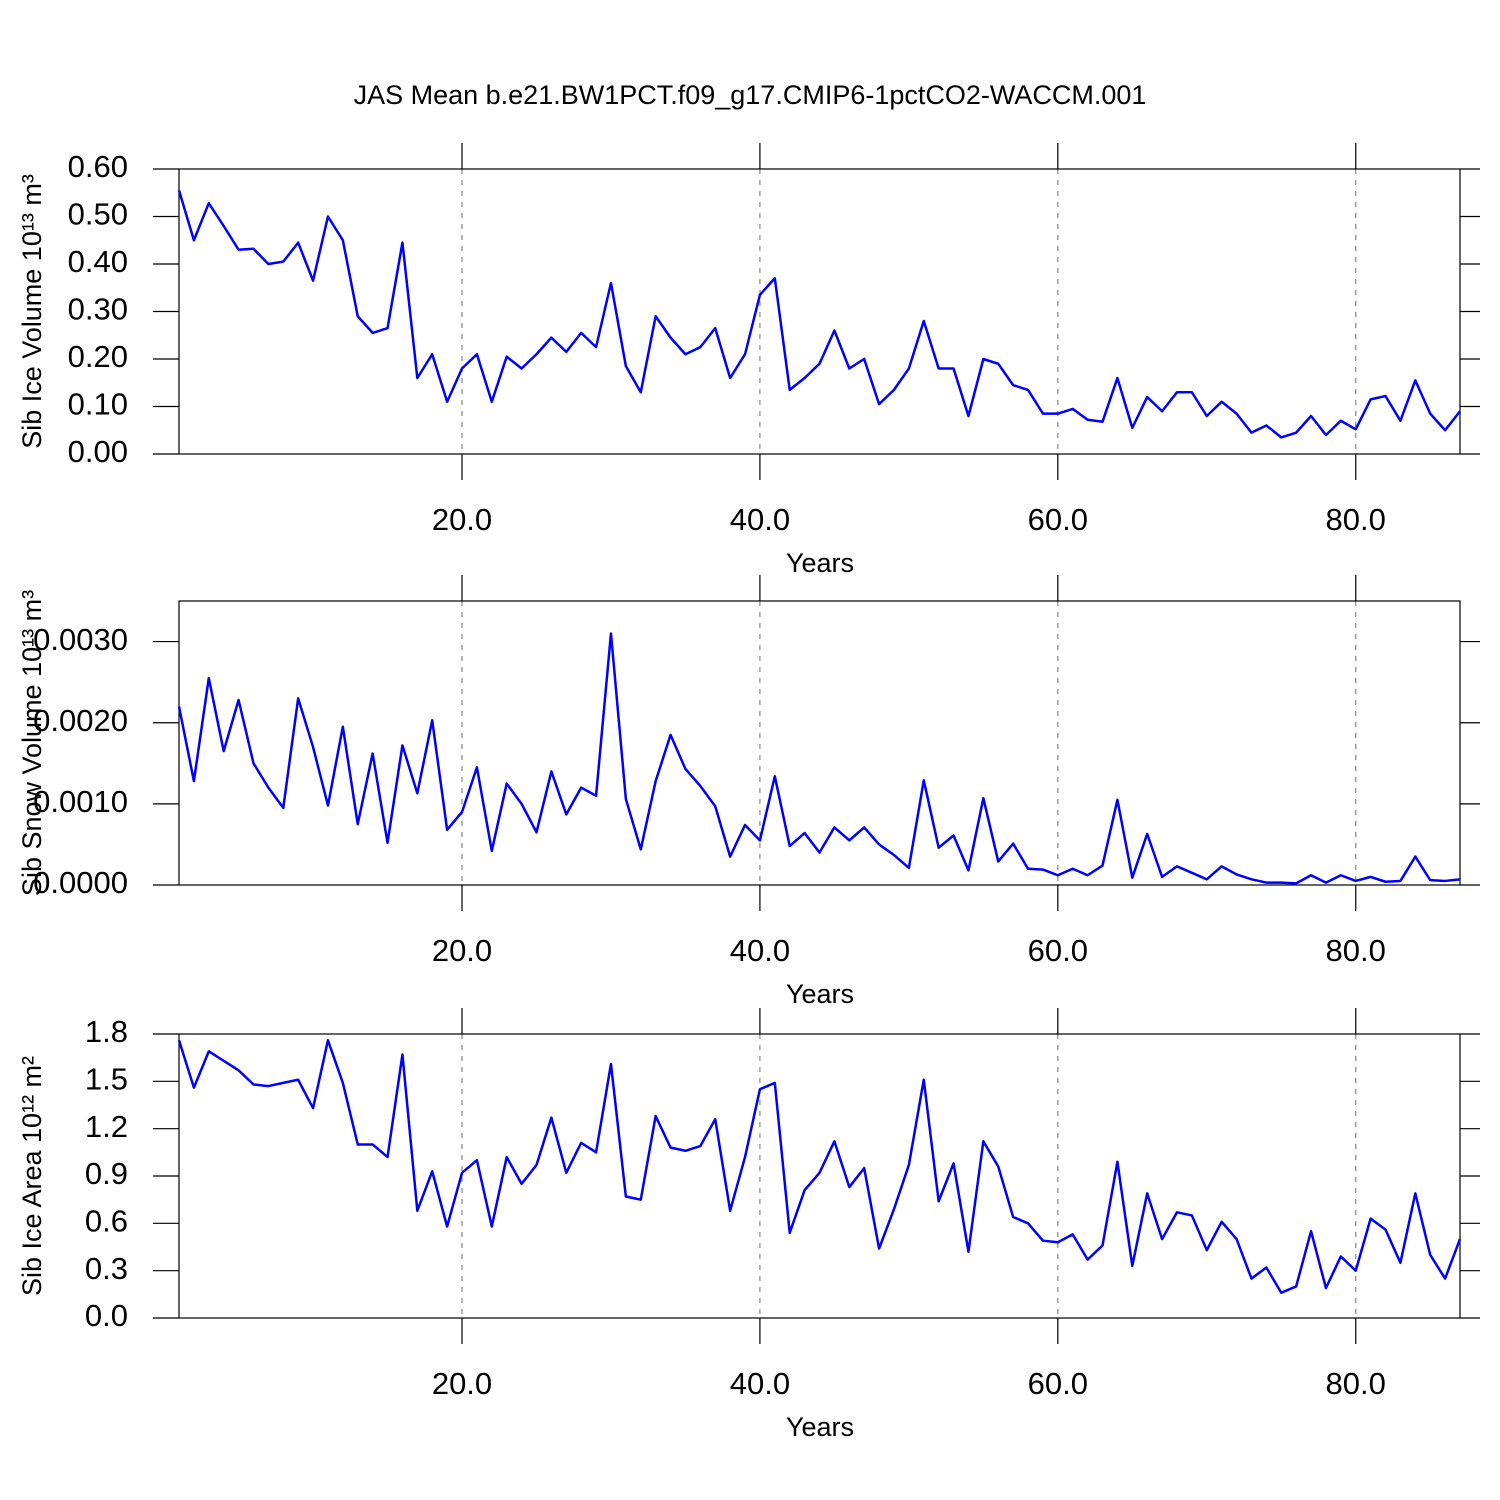 This screenshot has width=1500, height=1500. What do you see at coordinates (106, 1315) in the screenshot?
I see `y-tick-label: 0.0` at bounding box center [106, 1315].